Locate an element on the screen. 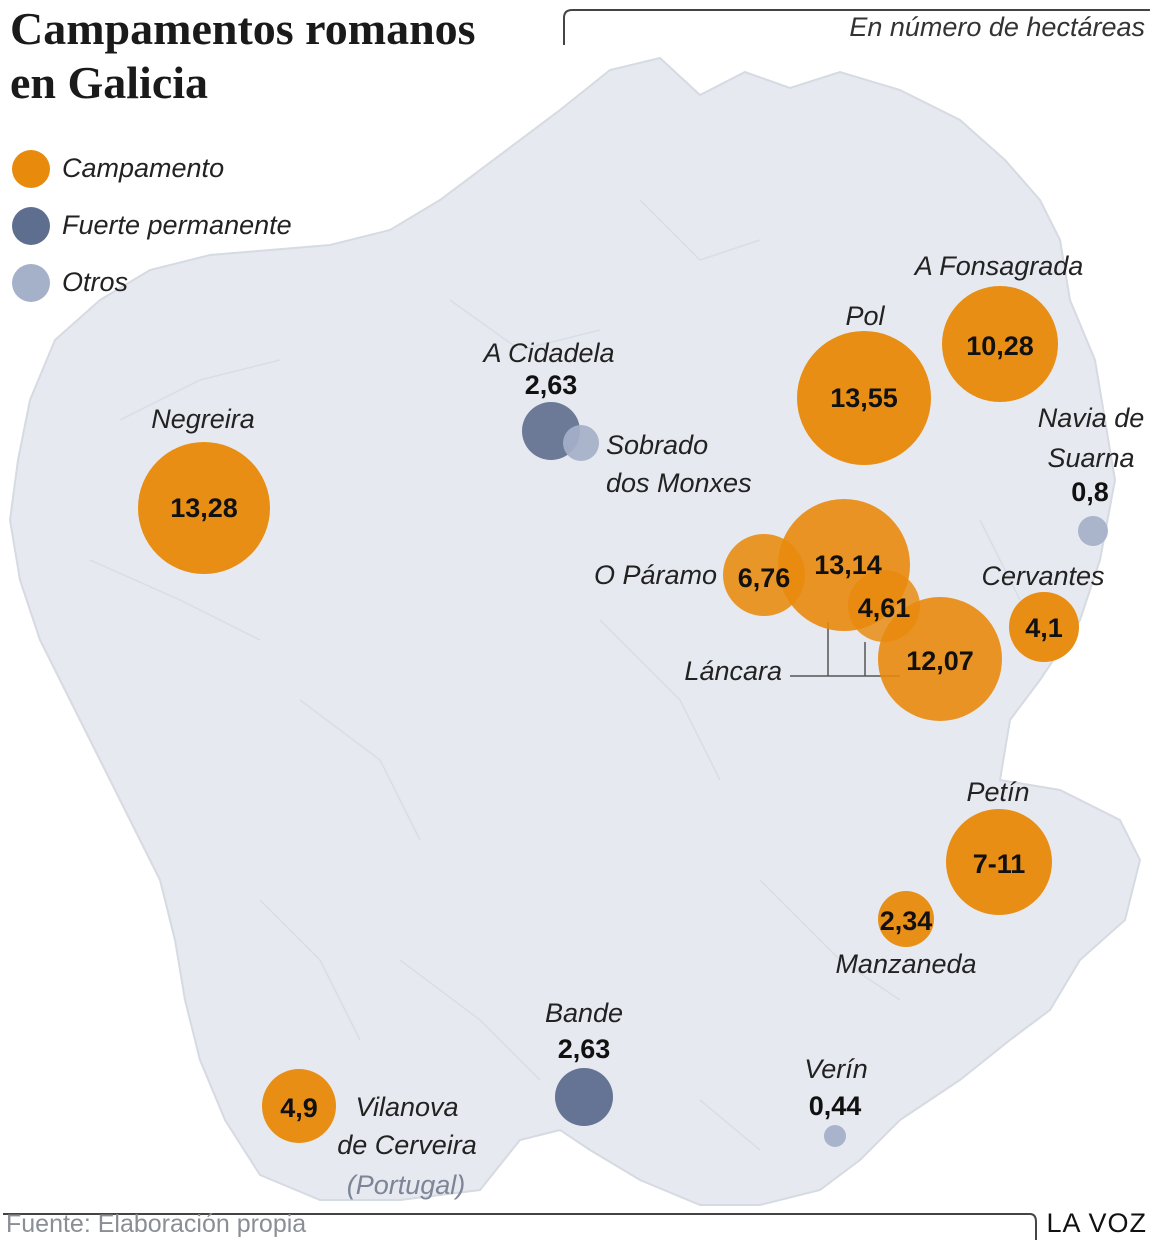 The width and height of the screenshot is (1153, 1244). petin-label: Petín is located at coordinates (997, 792).